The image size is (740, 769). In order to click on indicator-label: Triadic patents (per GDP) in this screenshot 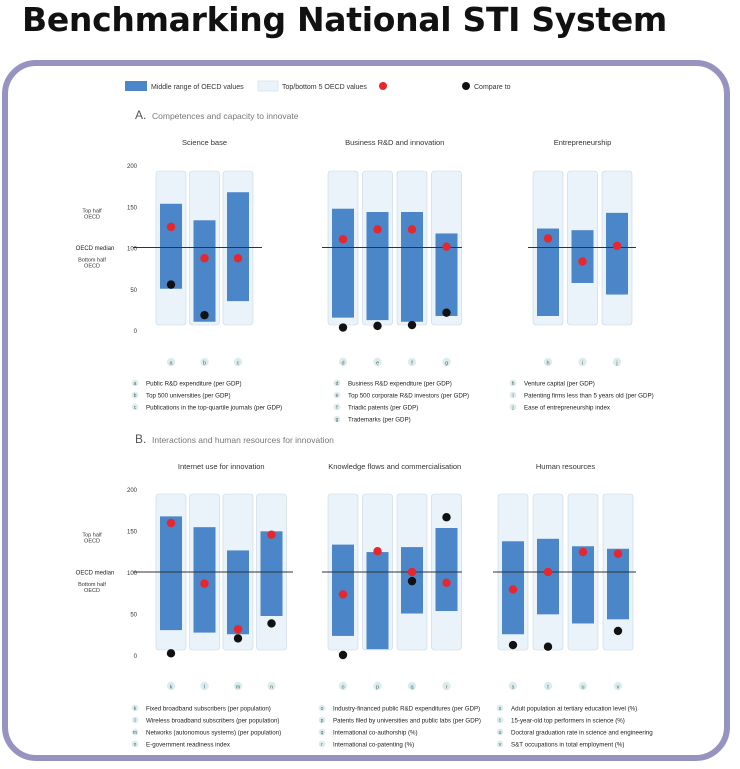, I will do `click(383, 408)`.